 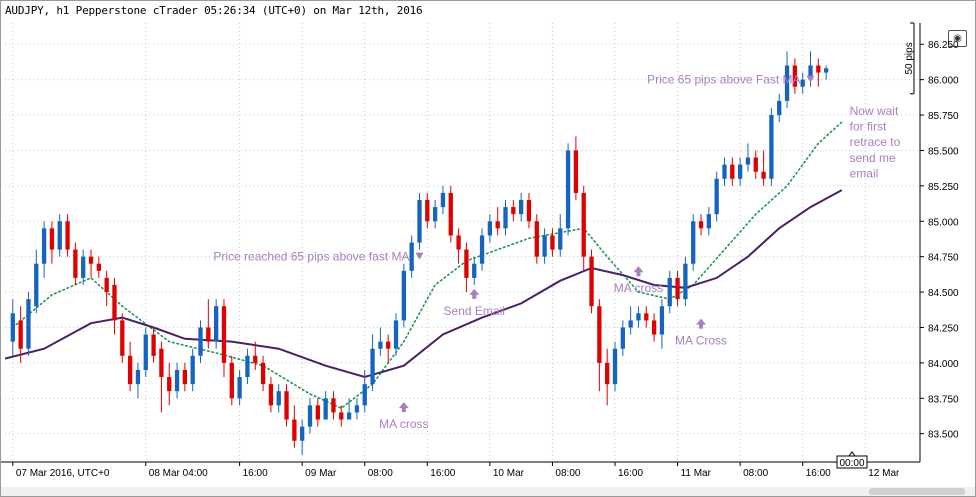 I want to click on y-tick-label: 83.500, so click(x=943, y=435).